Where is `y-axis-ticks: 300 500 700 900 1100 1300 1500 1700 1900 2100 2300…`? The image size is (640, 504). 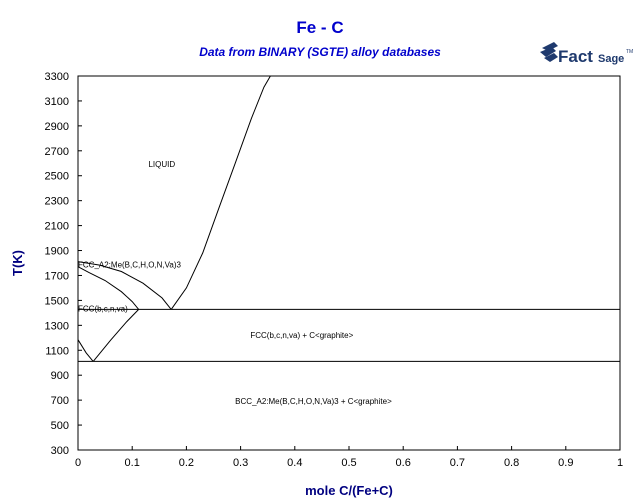 y-axis-ticks: 300 500 700 900 1100 1300 1500 1700 1900 2100 2300… is located at coordinates (63, 264).